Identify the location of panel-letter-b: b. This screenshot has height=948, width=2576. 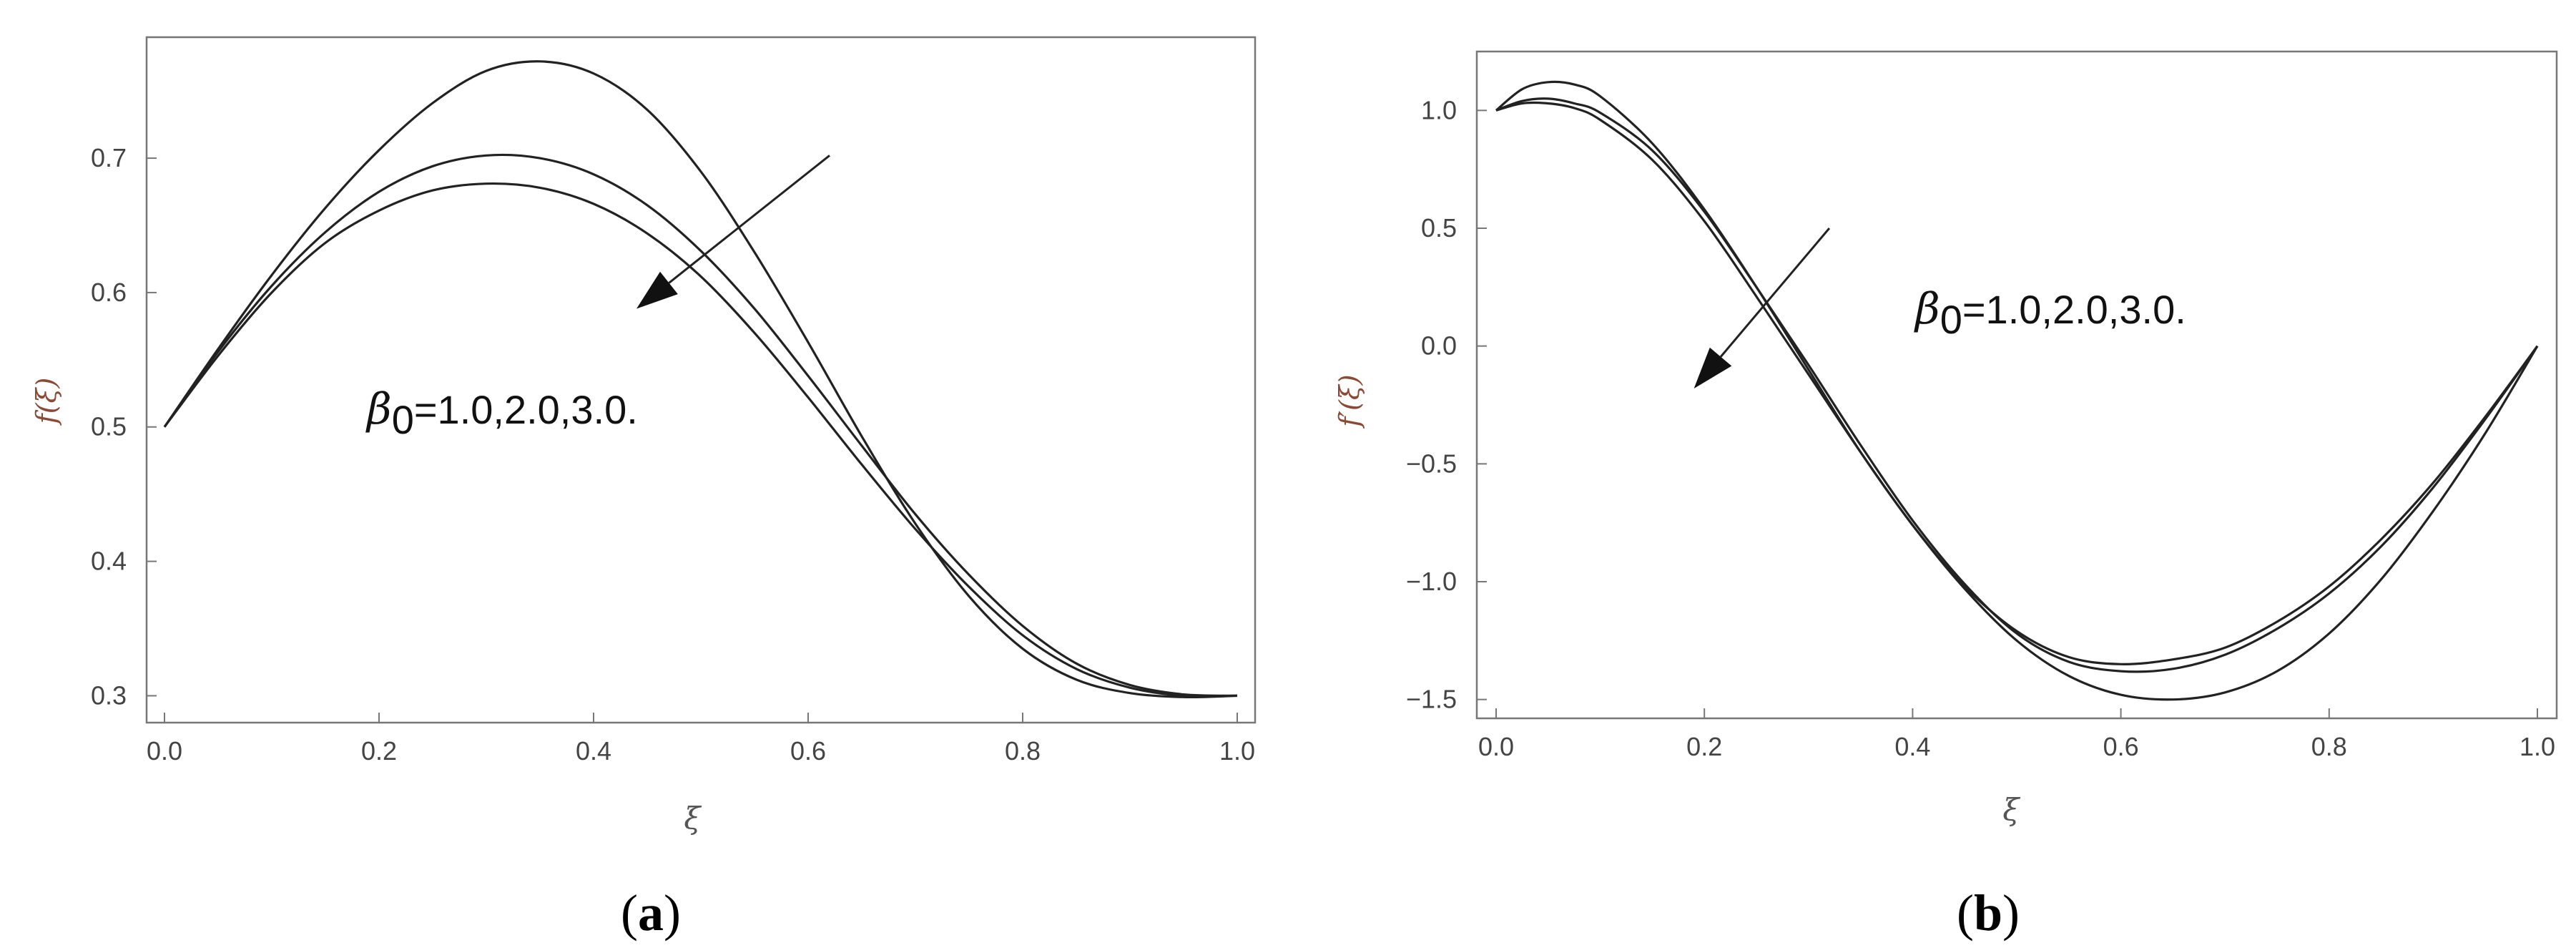
(1988, 913).